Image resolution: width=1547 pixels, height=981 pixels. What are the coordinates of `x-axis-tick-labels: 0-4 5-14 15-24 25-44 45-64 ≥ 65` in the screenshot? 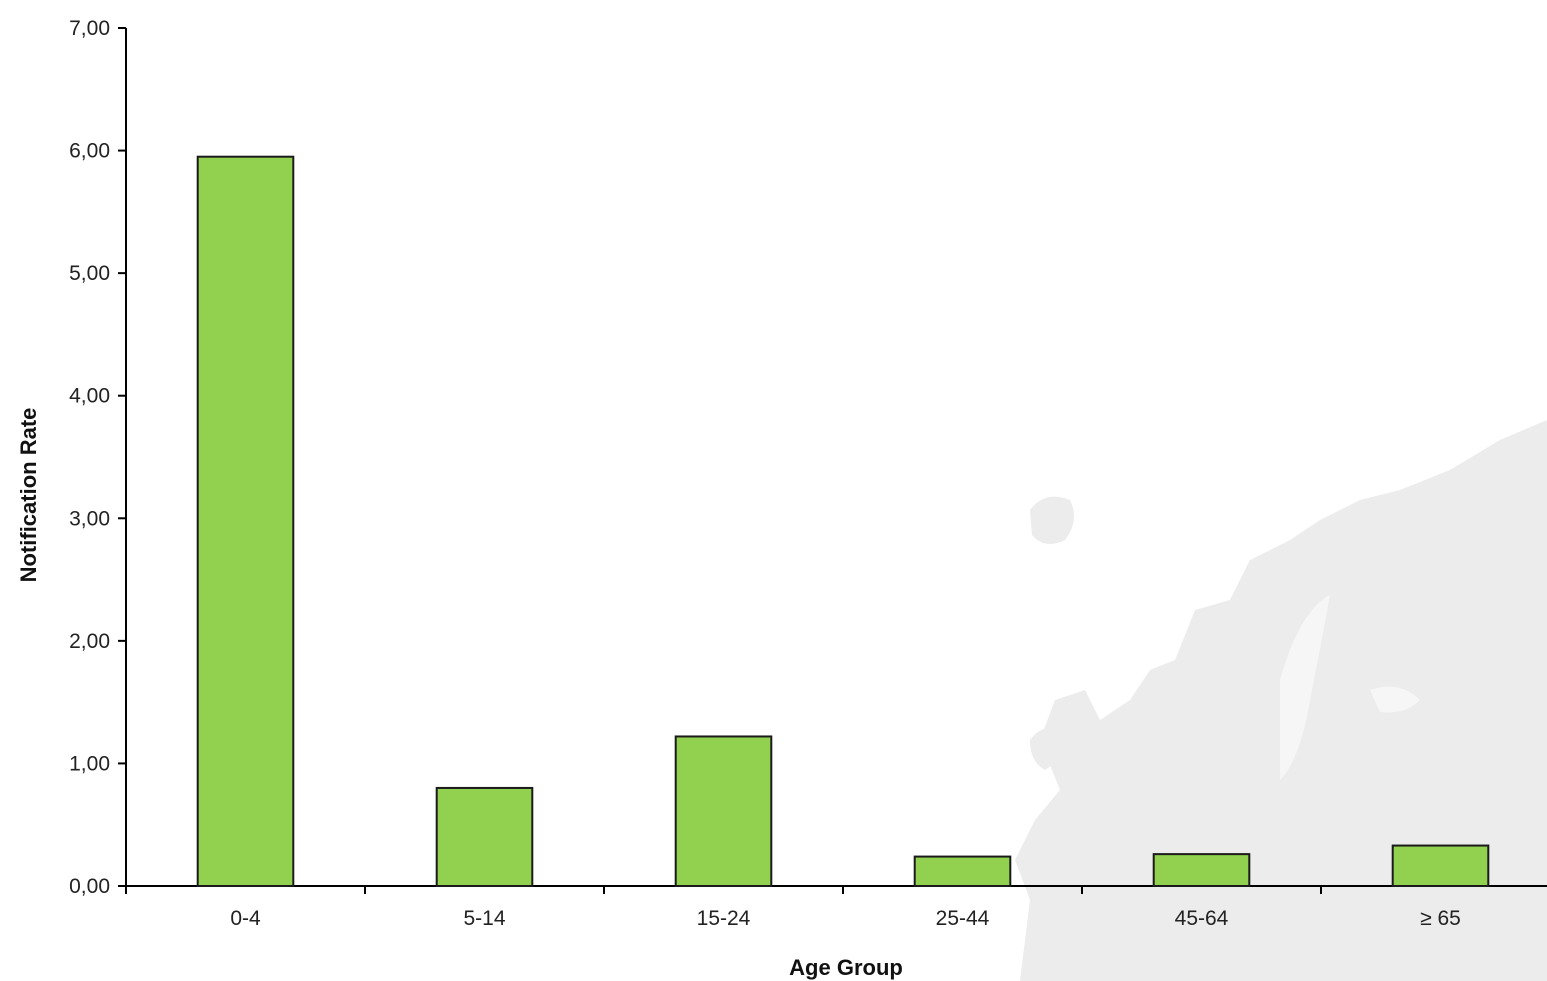 It's located at (845, 918).